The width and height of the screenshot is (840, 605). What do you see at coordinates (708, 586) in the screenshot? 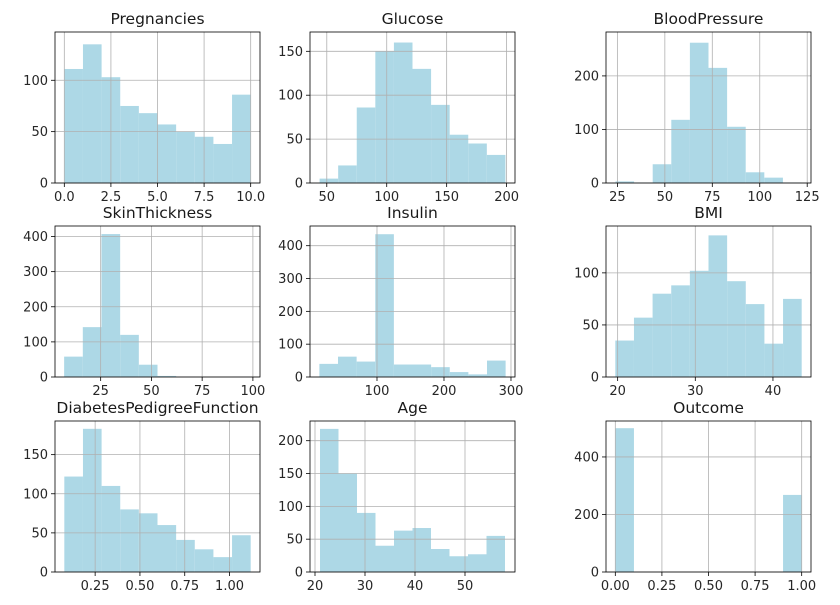
I see `x-tick-label: 0.50` at bounding box center [708, 586].